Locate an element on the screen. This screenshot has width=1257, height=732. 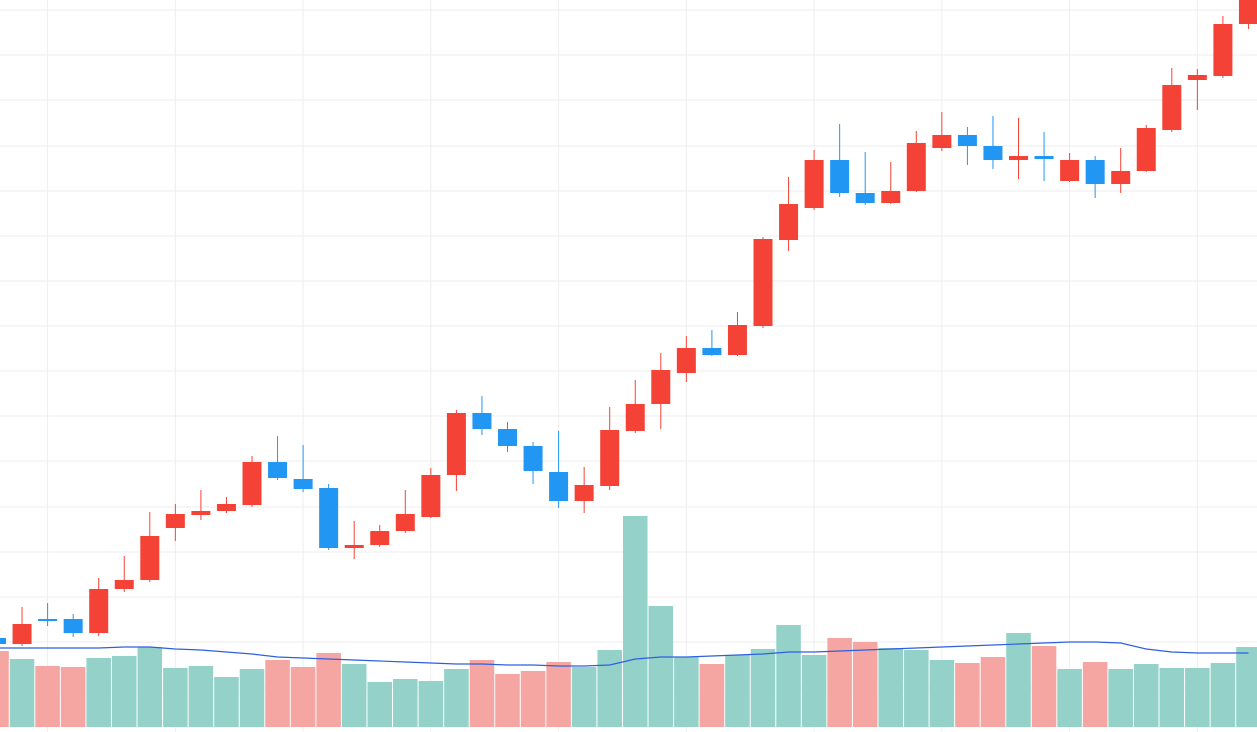
volume-ma-line is located at coordinates (624, 654).